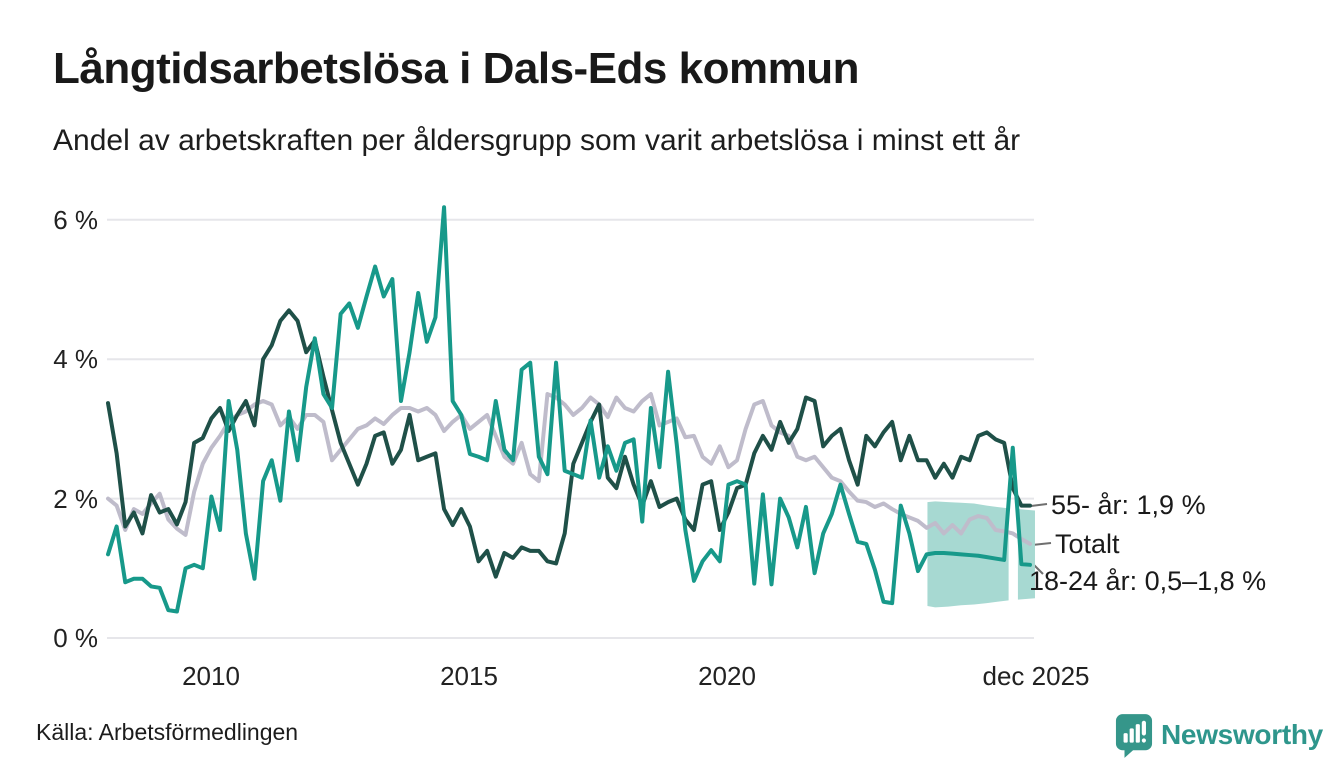  What do you see at coordinates (1036, 676) in the screenshot?
I see `x-tick-label-dec-2025: dec 2025` at bounding box center [1036, 676].